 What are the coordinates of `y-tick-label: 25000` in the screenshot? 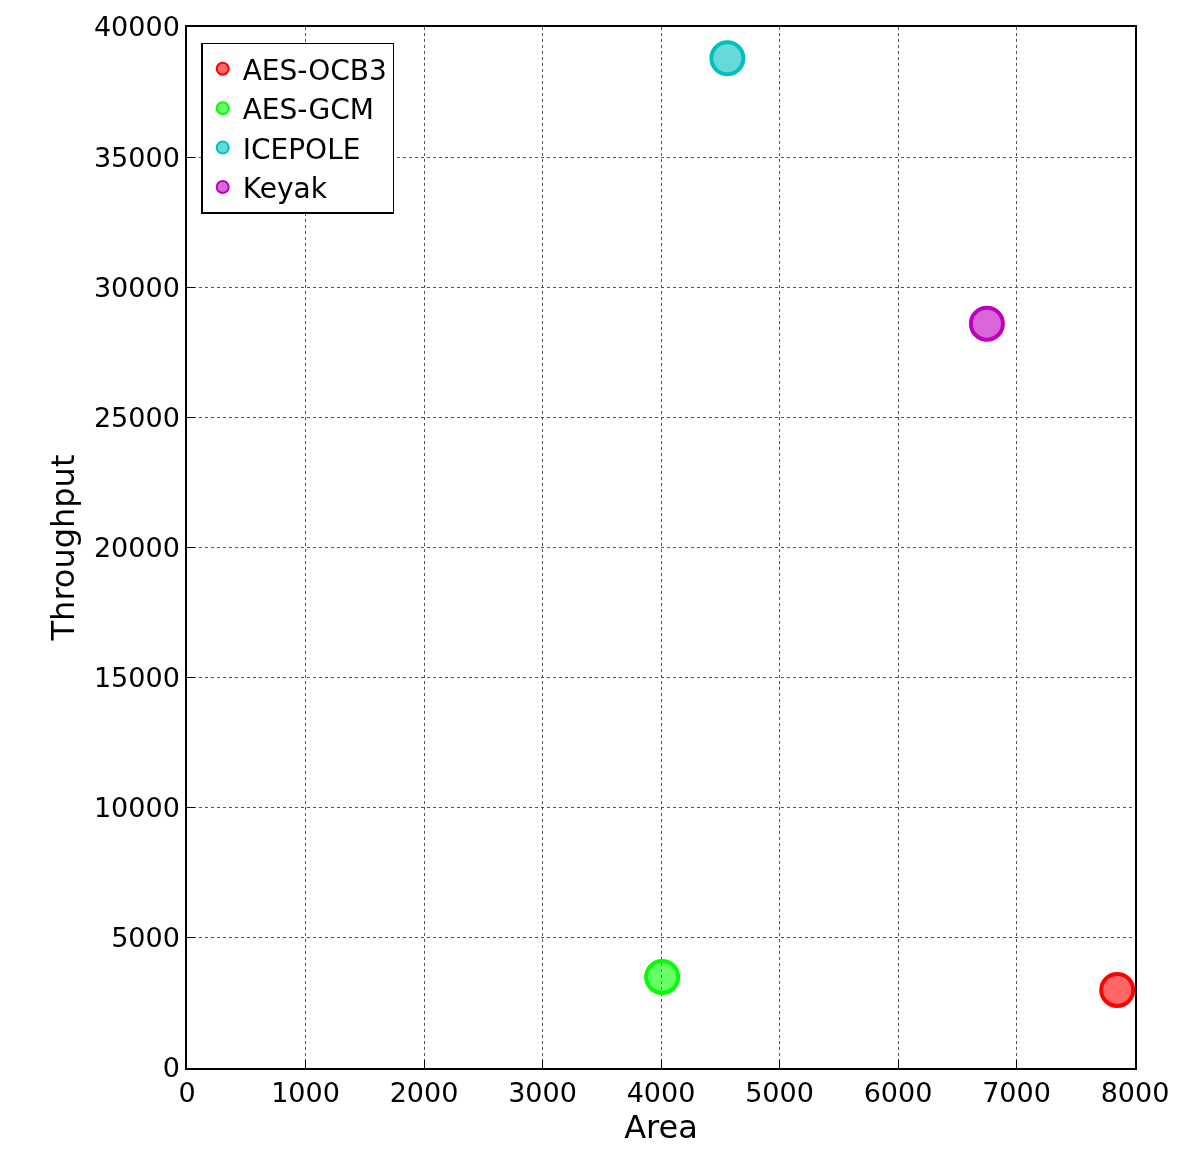 It's located at (136, 417).